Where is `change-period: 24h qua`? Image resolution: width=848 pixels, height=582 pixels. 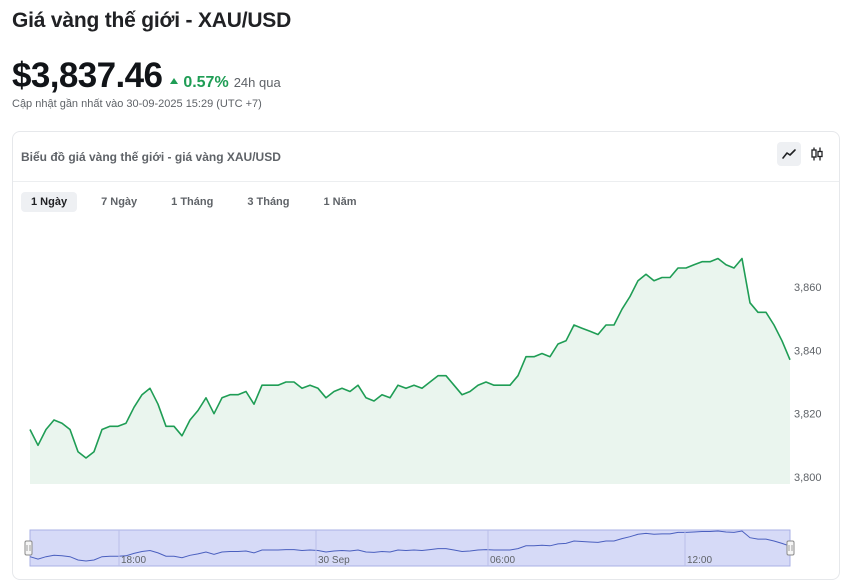
change-period: 24h qua is located at coordinates (257, 82).